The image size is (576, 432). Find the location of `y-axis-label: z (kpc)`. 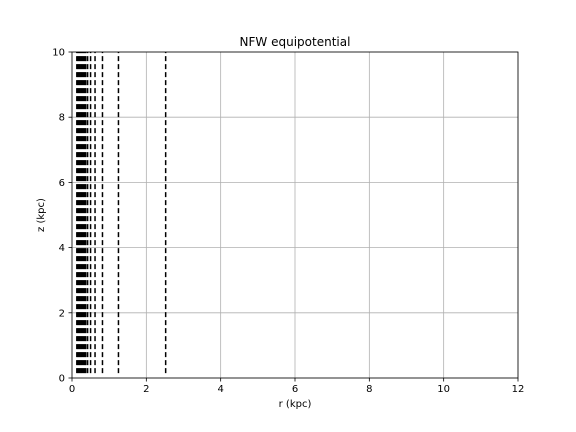

y-axis-label: z (kpc) is located at coordinates (41, 215).